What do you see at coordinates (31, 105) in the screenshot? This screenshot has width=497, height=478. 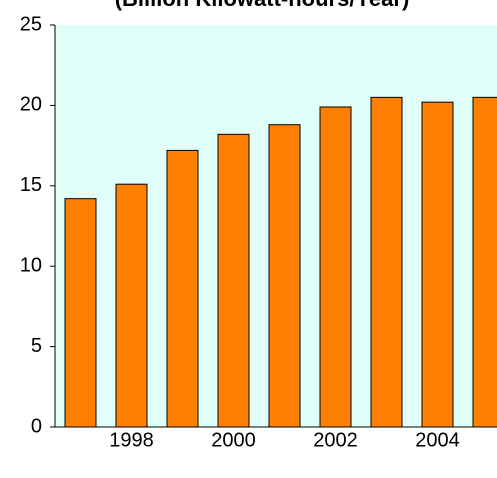 I see `y-tick-label: 20` at bounding box center [31, 105].